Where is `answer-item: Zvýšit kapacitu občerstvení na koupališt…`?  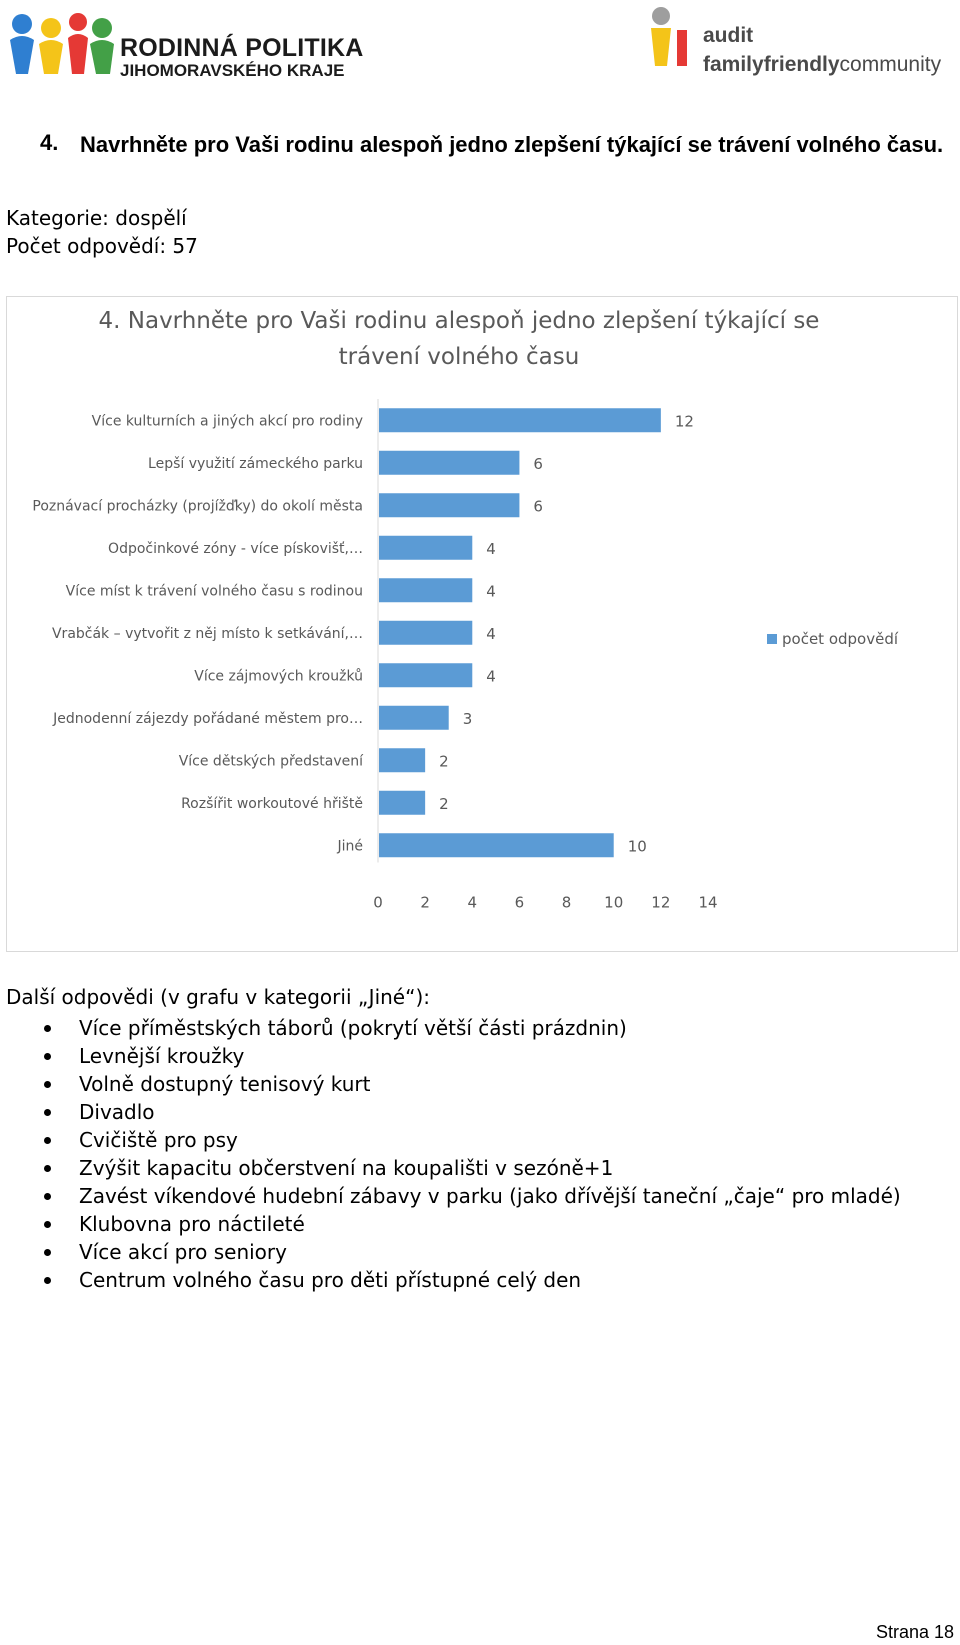
answer-item: Zvýšit kapacitu občerstvení na koupališt… is located at coordinates (450, 1168).